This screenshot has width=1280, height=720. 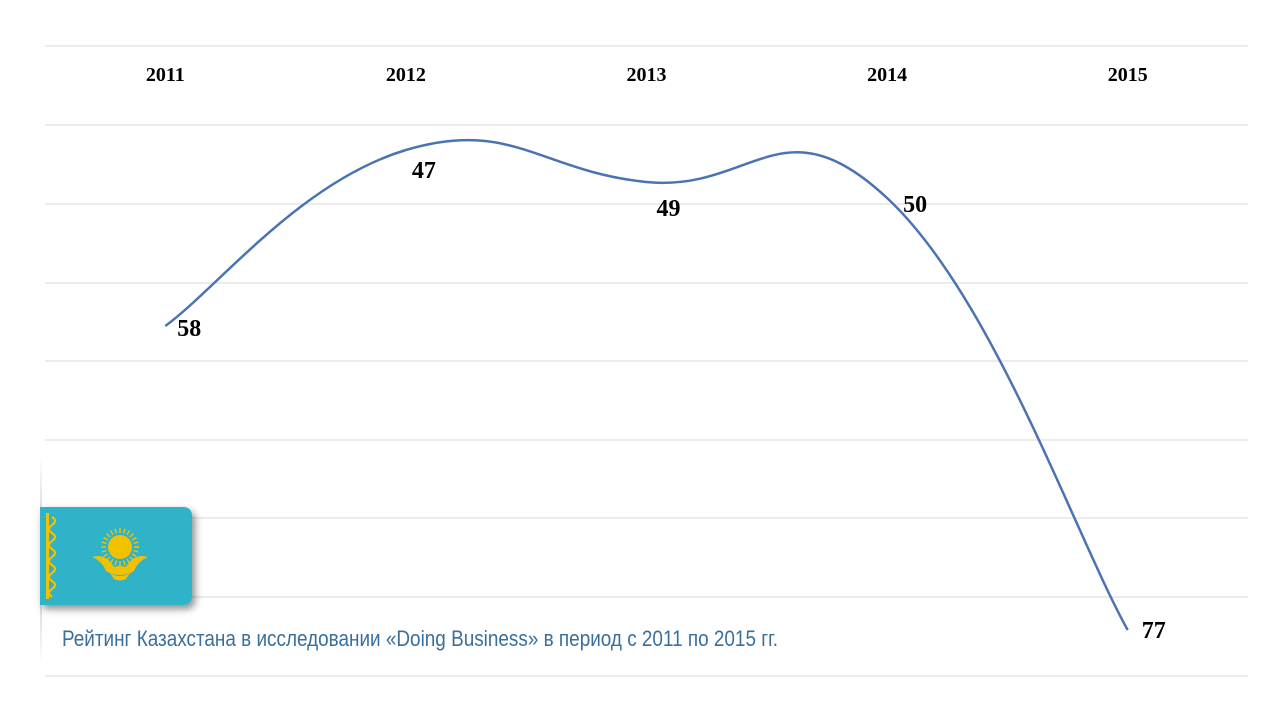 I want to click on data-label: 50, so click(x=915, y=205).